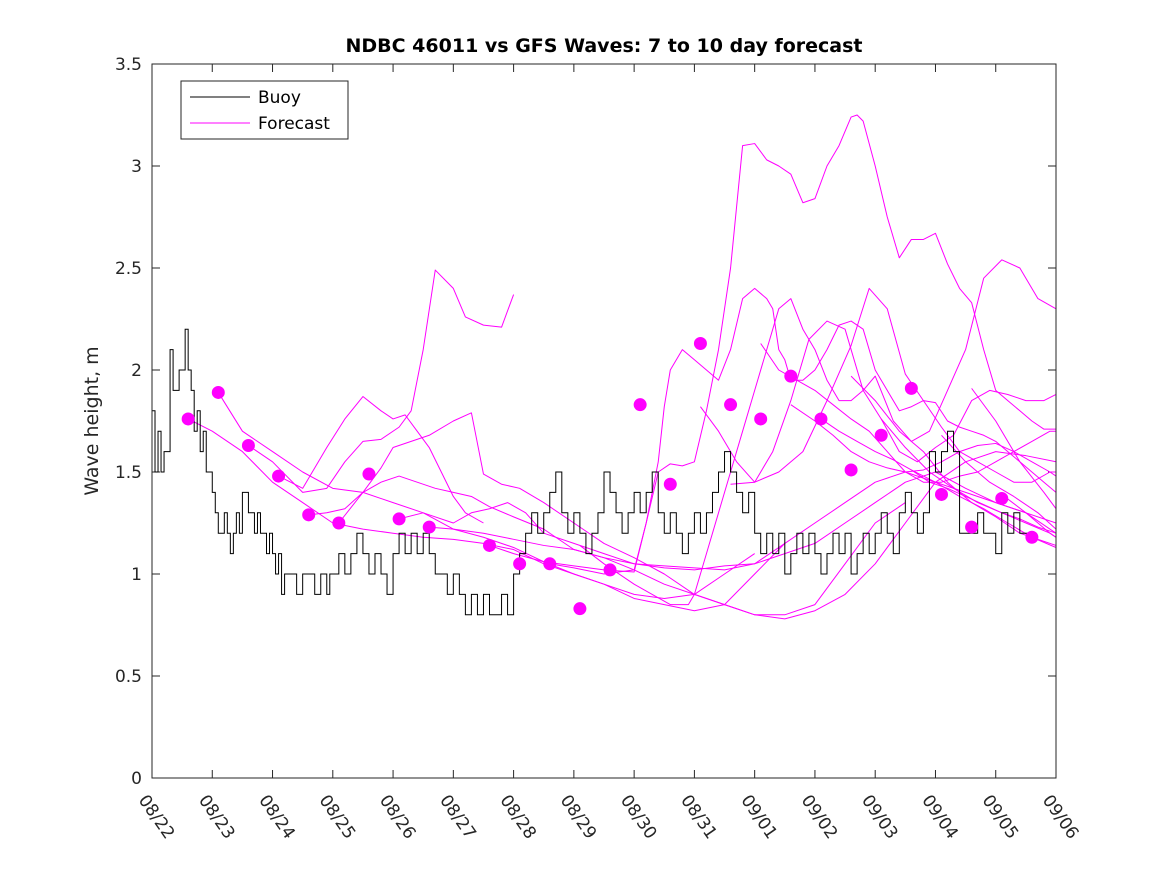 The width and height of the screenshot is (1167, 875). Describe the element at coordinates (128, 473) in the screenshot. I see `y-tick-label: 1.5` at that location.